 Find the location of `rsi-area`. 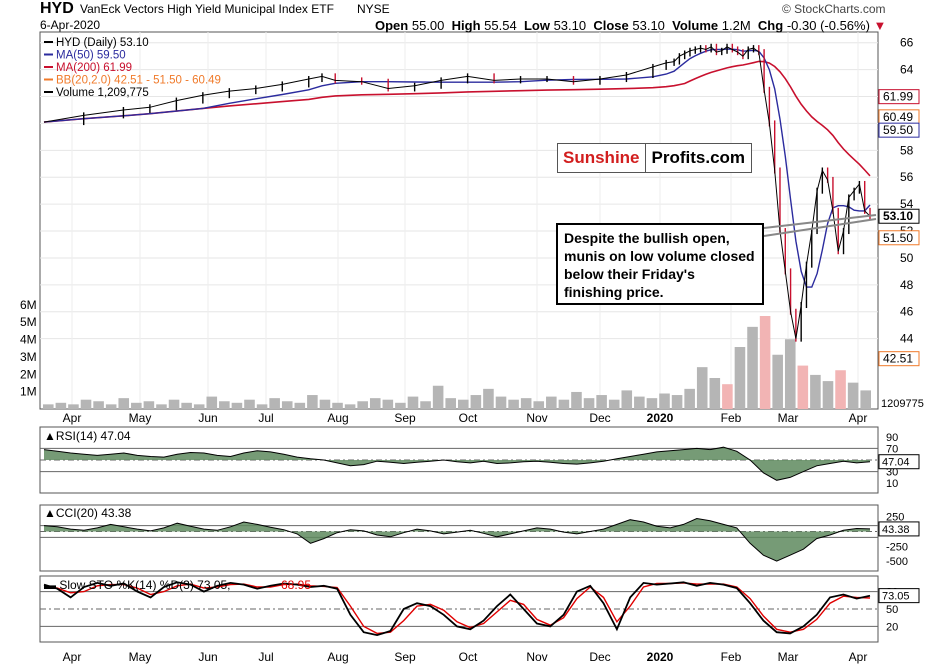

rsi-area is located at coordinates (457, 464).